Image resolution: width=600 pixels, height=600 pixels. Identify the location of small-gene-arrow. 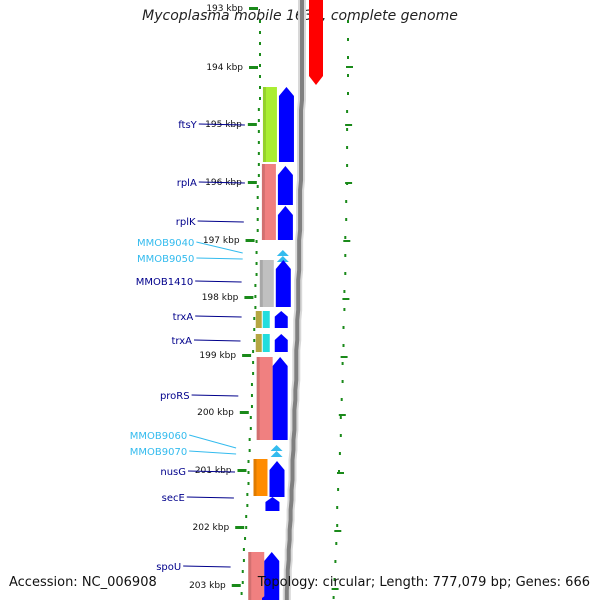
(276, 448).